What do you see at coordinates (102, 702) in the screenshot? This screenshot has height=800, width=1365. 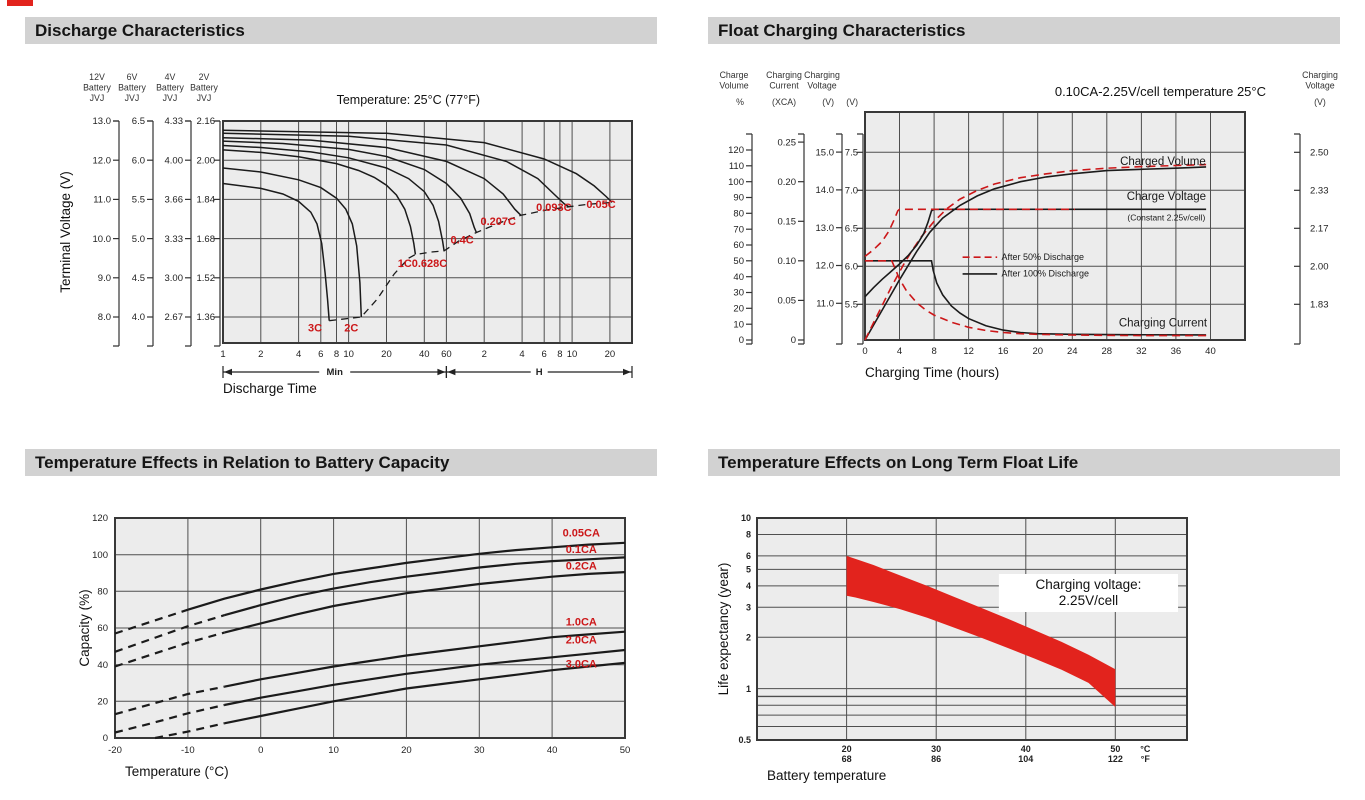 I see `y-tick-label: 20` at bounding box center [102, 702].